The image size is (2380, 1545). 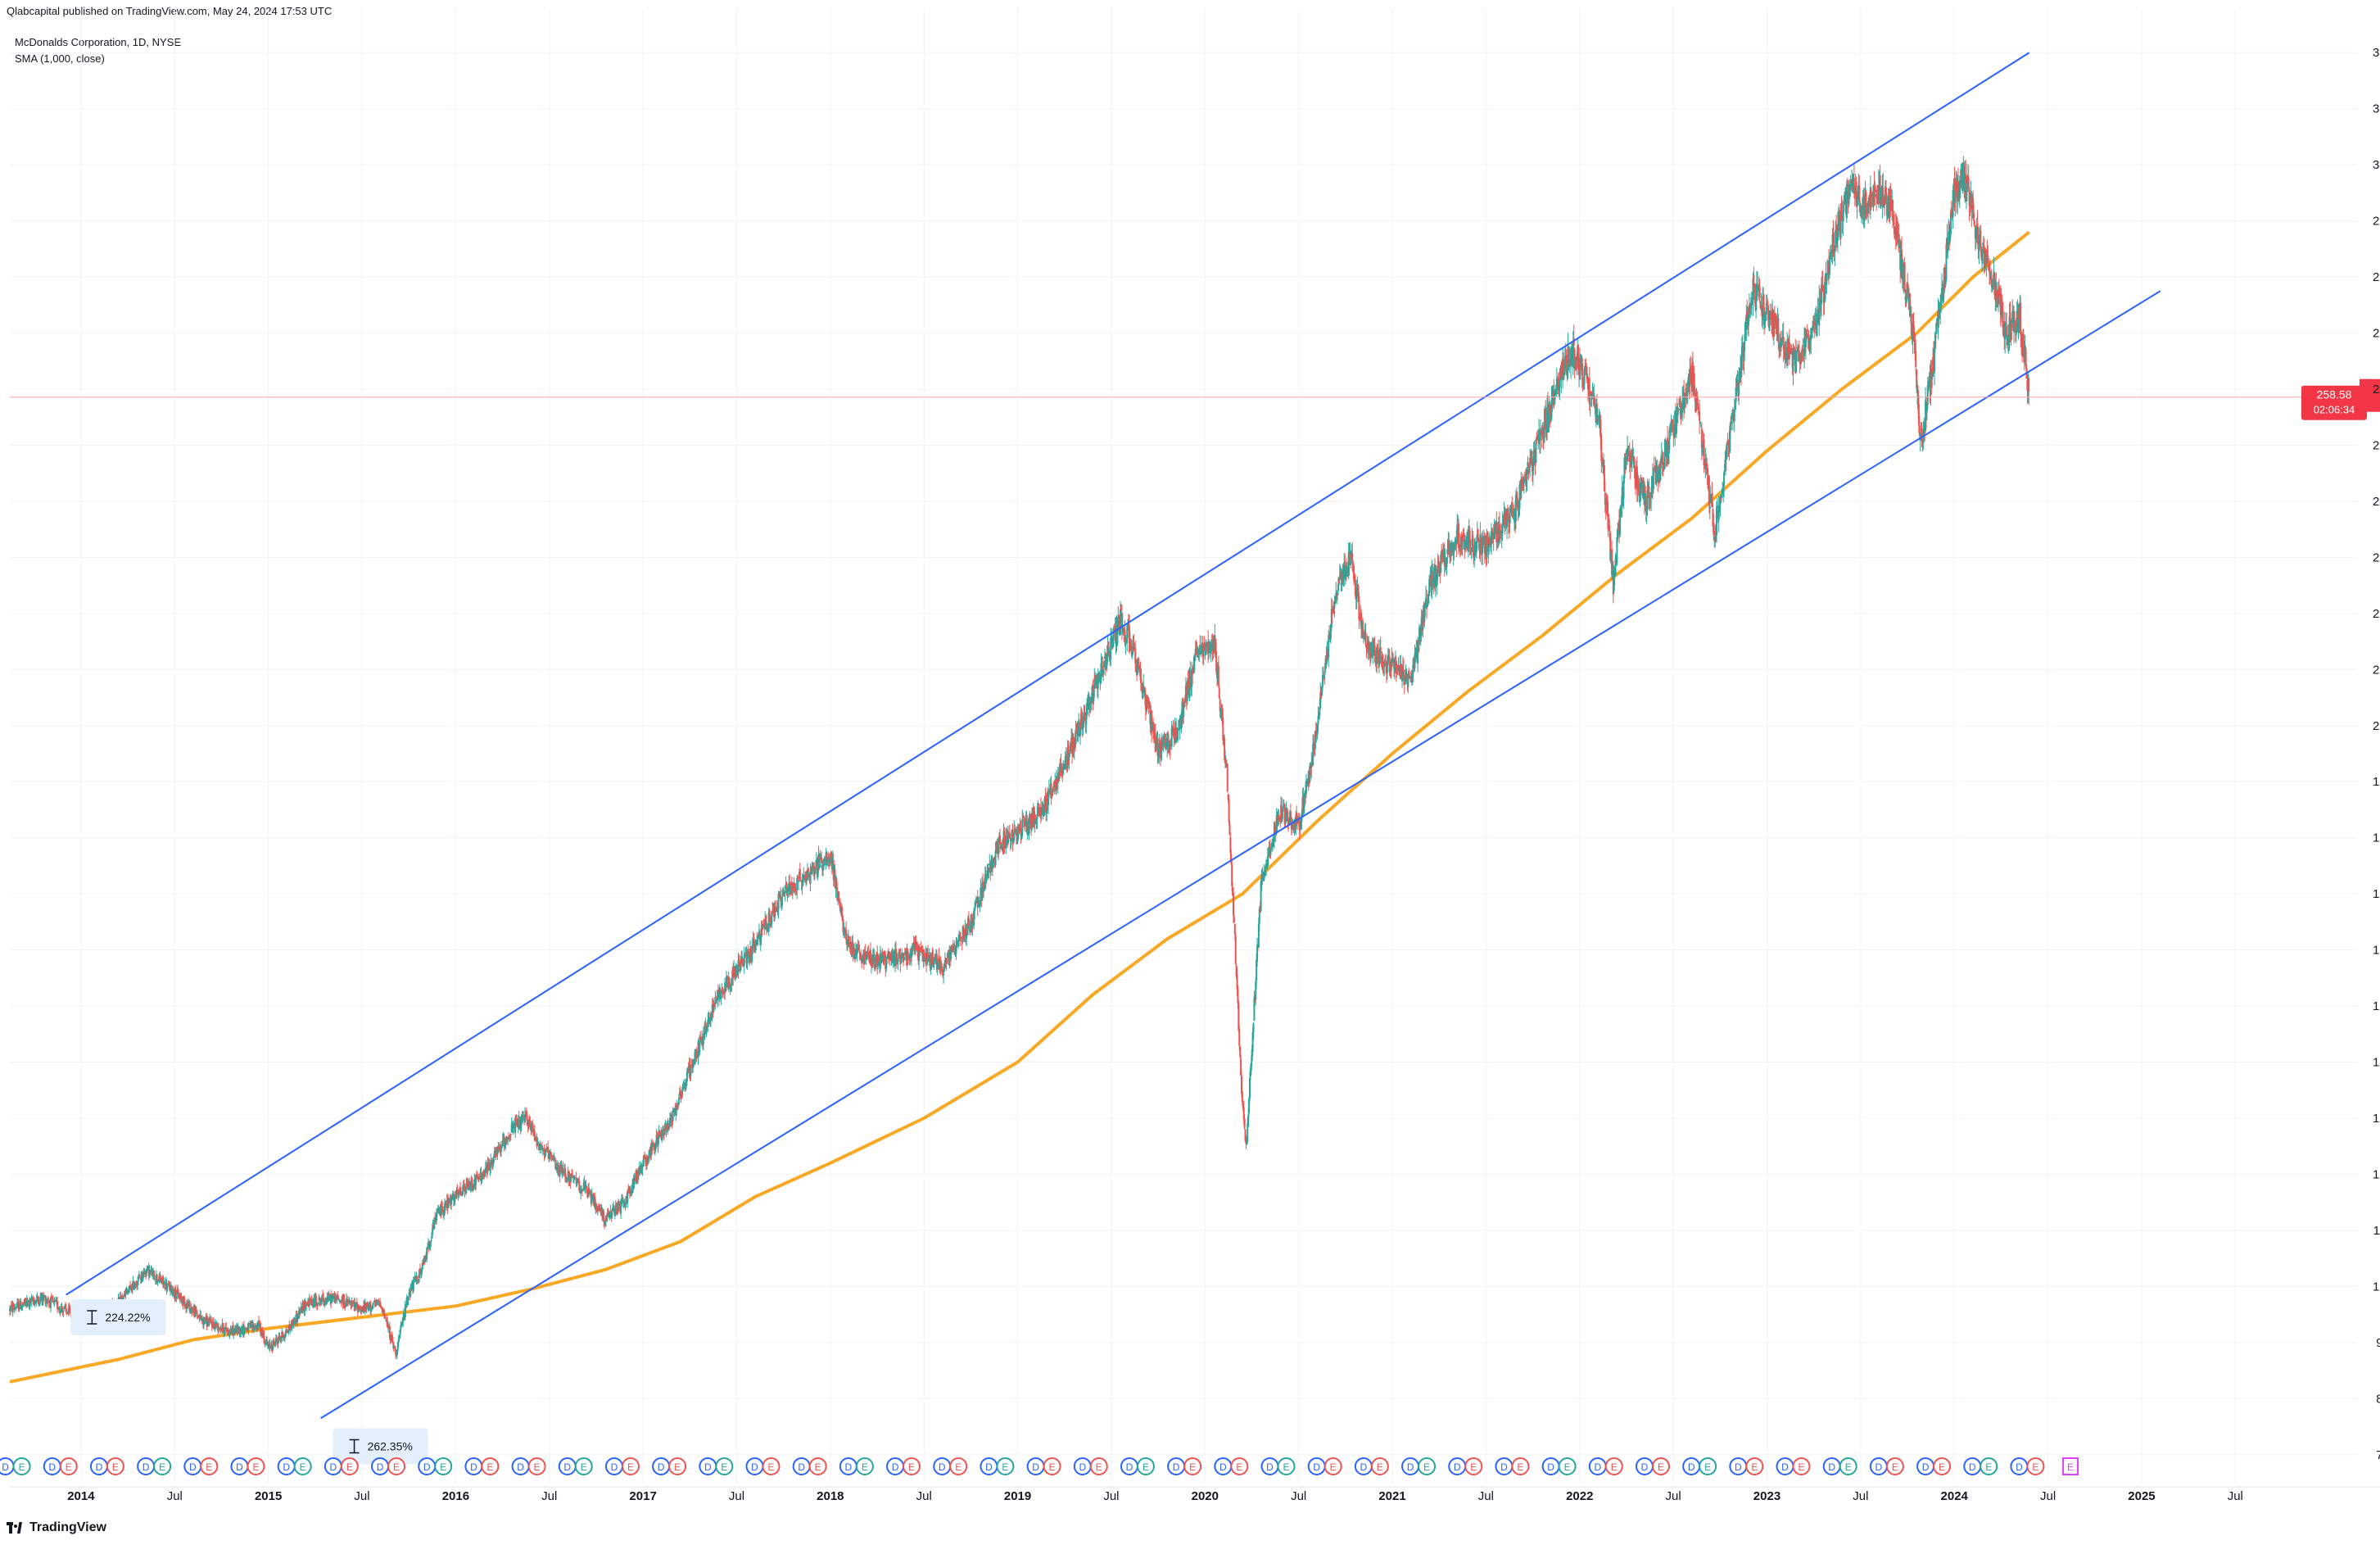 I want to click on indicator-legend: SMA (1,000, close), so click(x=60, y=58).